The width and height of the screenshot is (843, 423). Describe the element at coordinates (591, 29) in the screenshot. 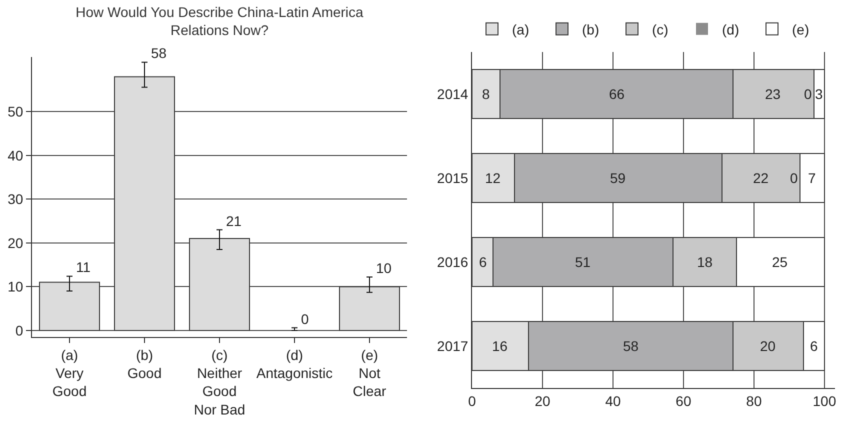

I see `legend-label: (b)` at that location.